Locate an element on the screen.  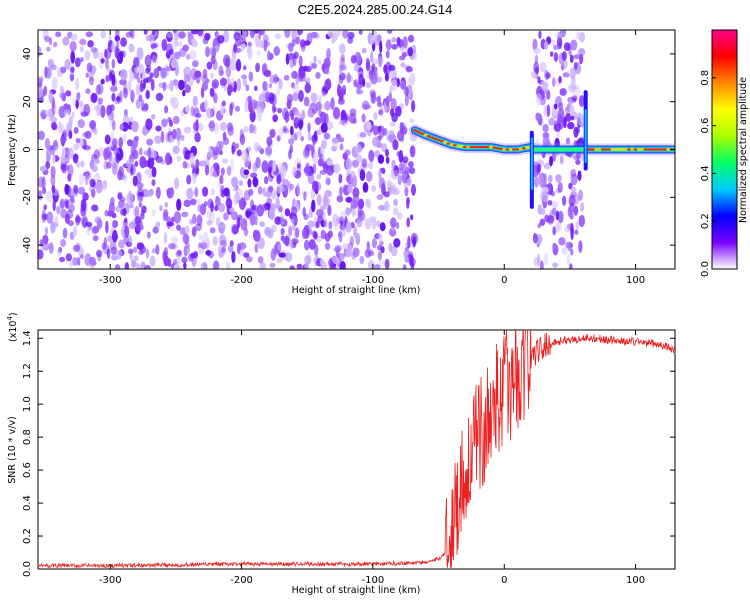
colorbar-tick-label: 0.8 is located at coordinates (705, 78).